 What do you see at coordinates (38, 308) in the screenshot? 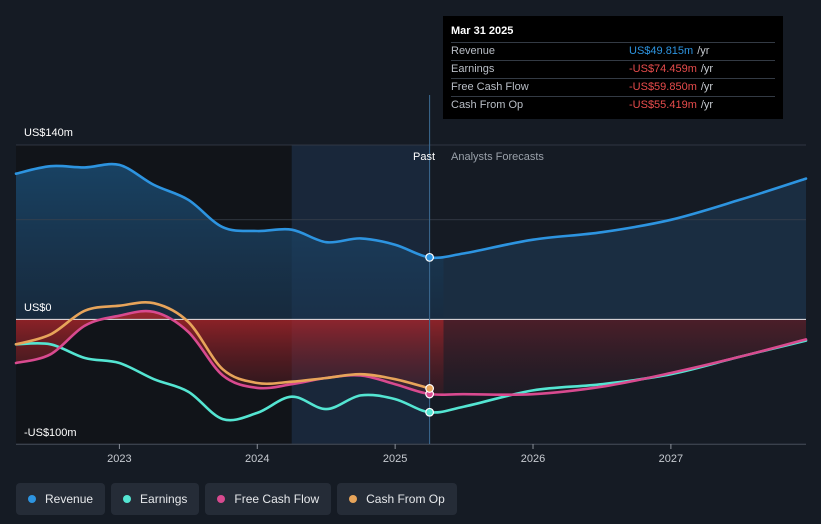
I see `y-axis-zero-label: US$0` at bounding box center [38, 308].